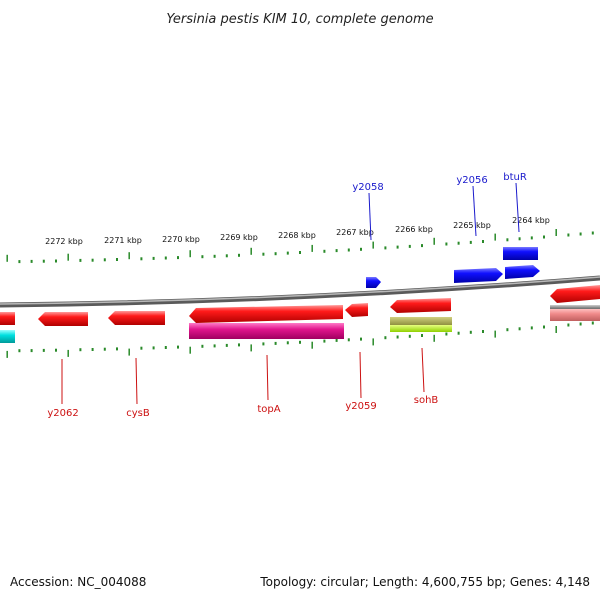  I want to click on gene-feature-cysB, so click(136, 318).